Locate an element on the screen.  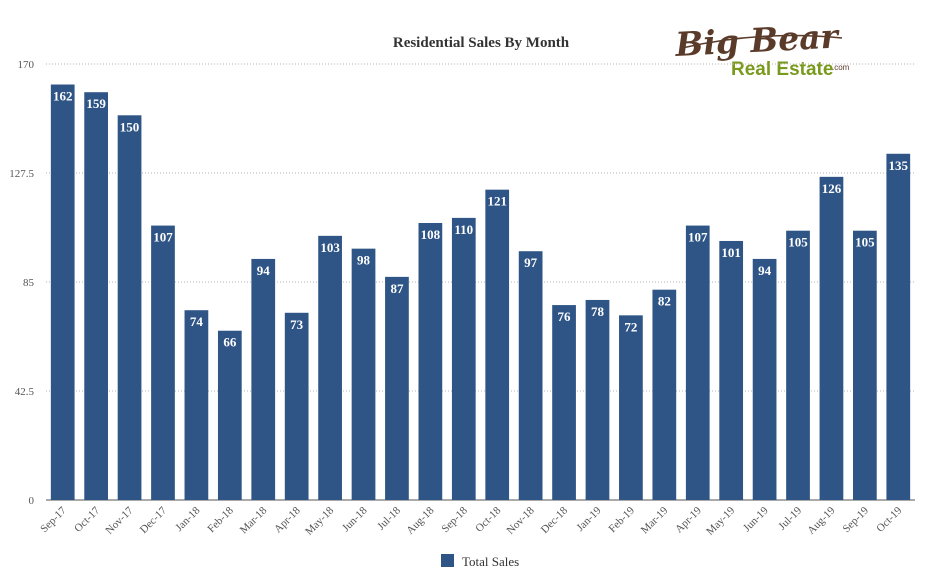
x-tick-label: Jul-18 is located at coordinates (389, 518).